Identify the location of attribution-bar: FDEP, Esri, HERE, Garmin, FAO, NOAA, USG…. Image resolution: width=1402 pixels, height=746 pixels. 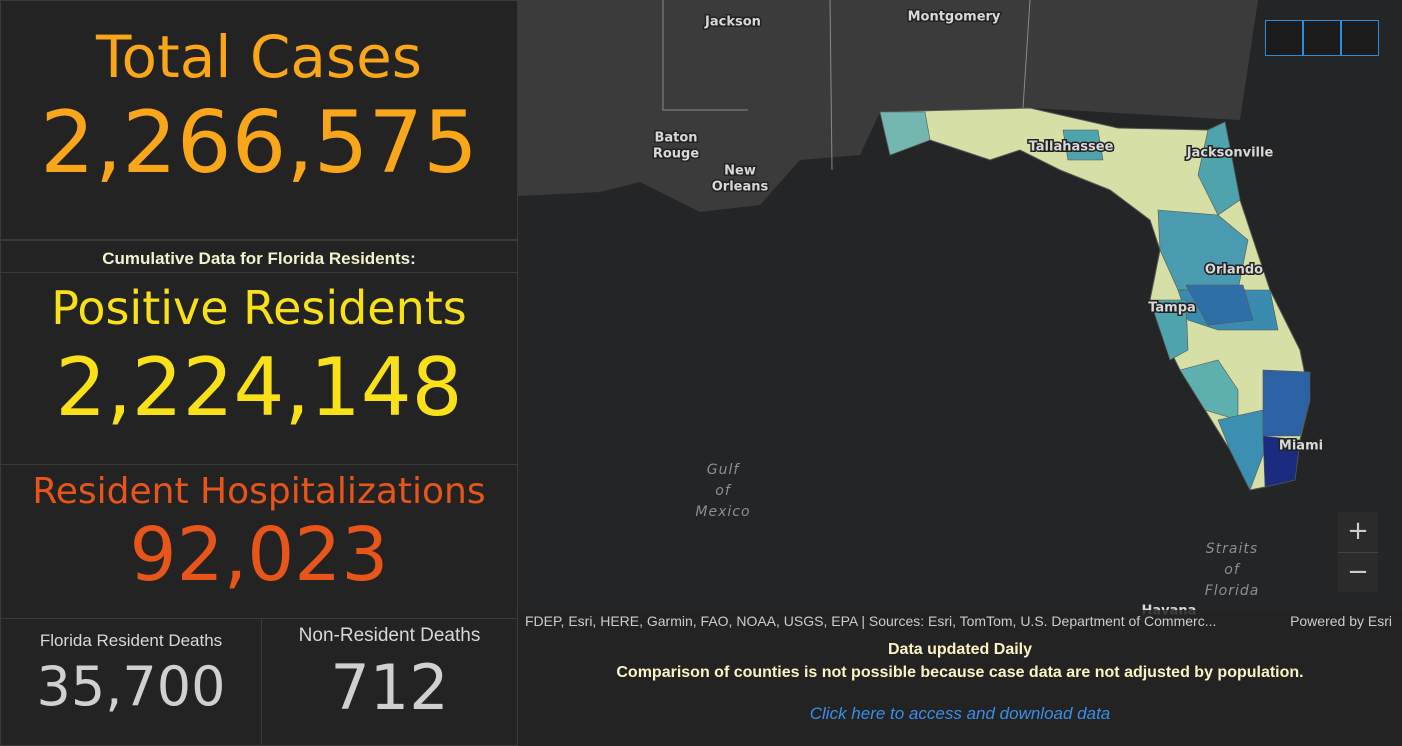
(960, 621).